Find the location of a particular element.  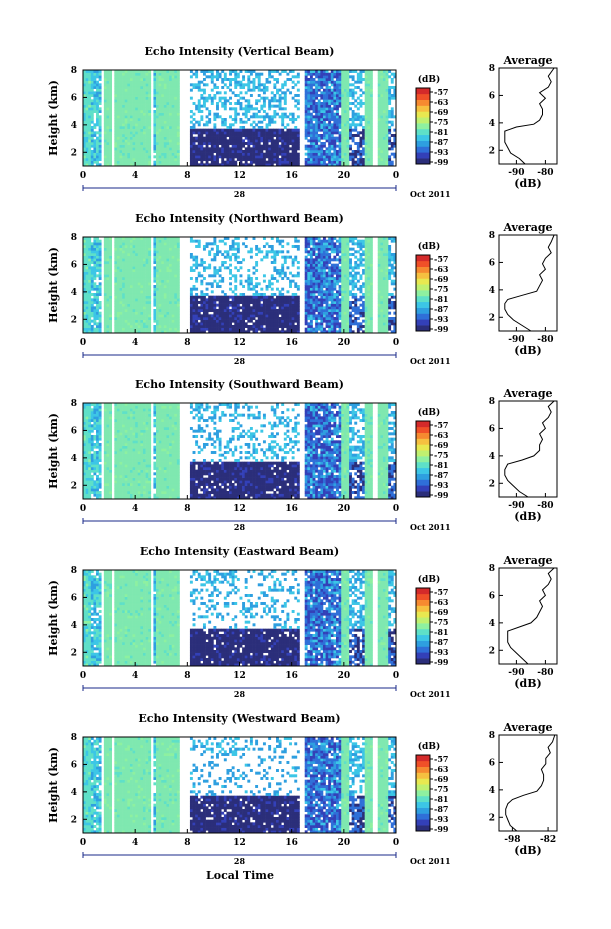

colorbar-tick-label: -87 is located at coordinates (441, 142).